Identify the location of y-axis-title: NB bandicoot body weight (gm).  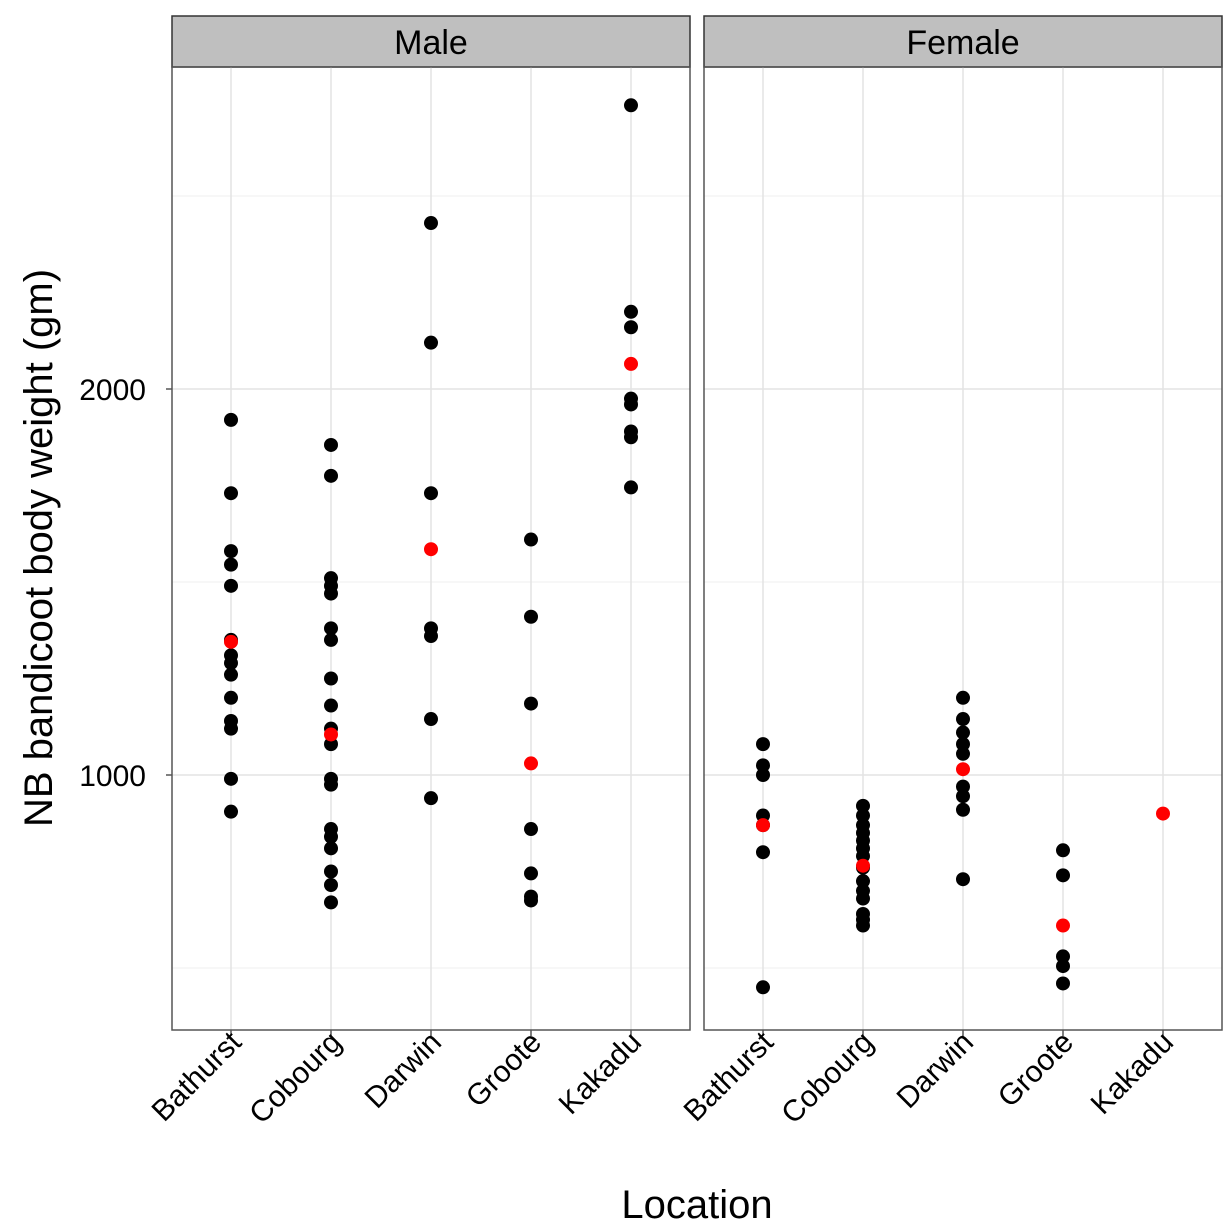
(39, 548).